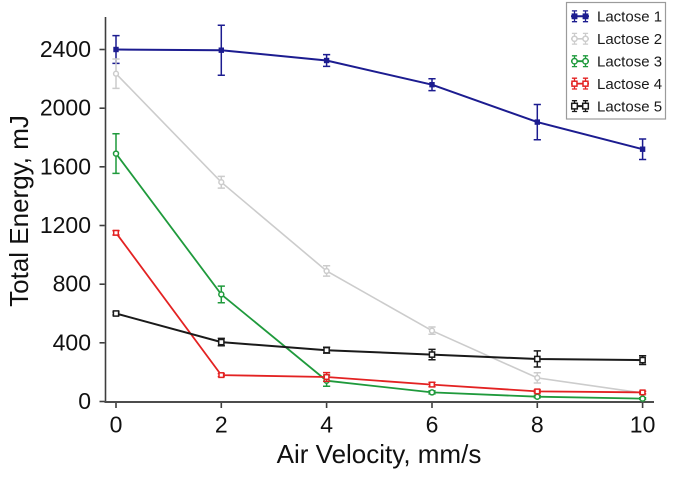 This screenshot has width=673, height=477. What do you see at coordinates (629, 106) in the screenshot?
I see `svg-text: Lactose 5` at bounding box center [629, 106].